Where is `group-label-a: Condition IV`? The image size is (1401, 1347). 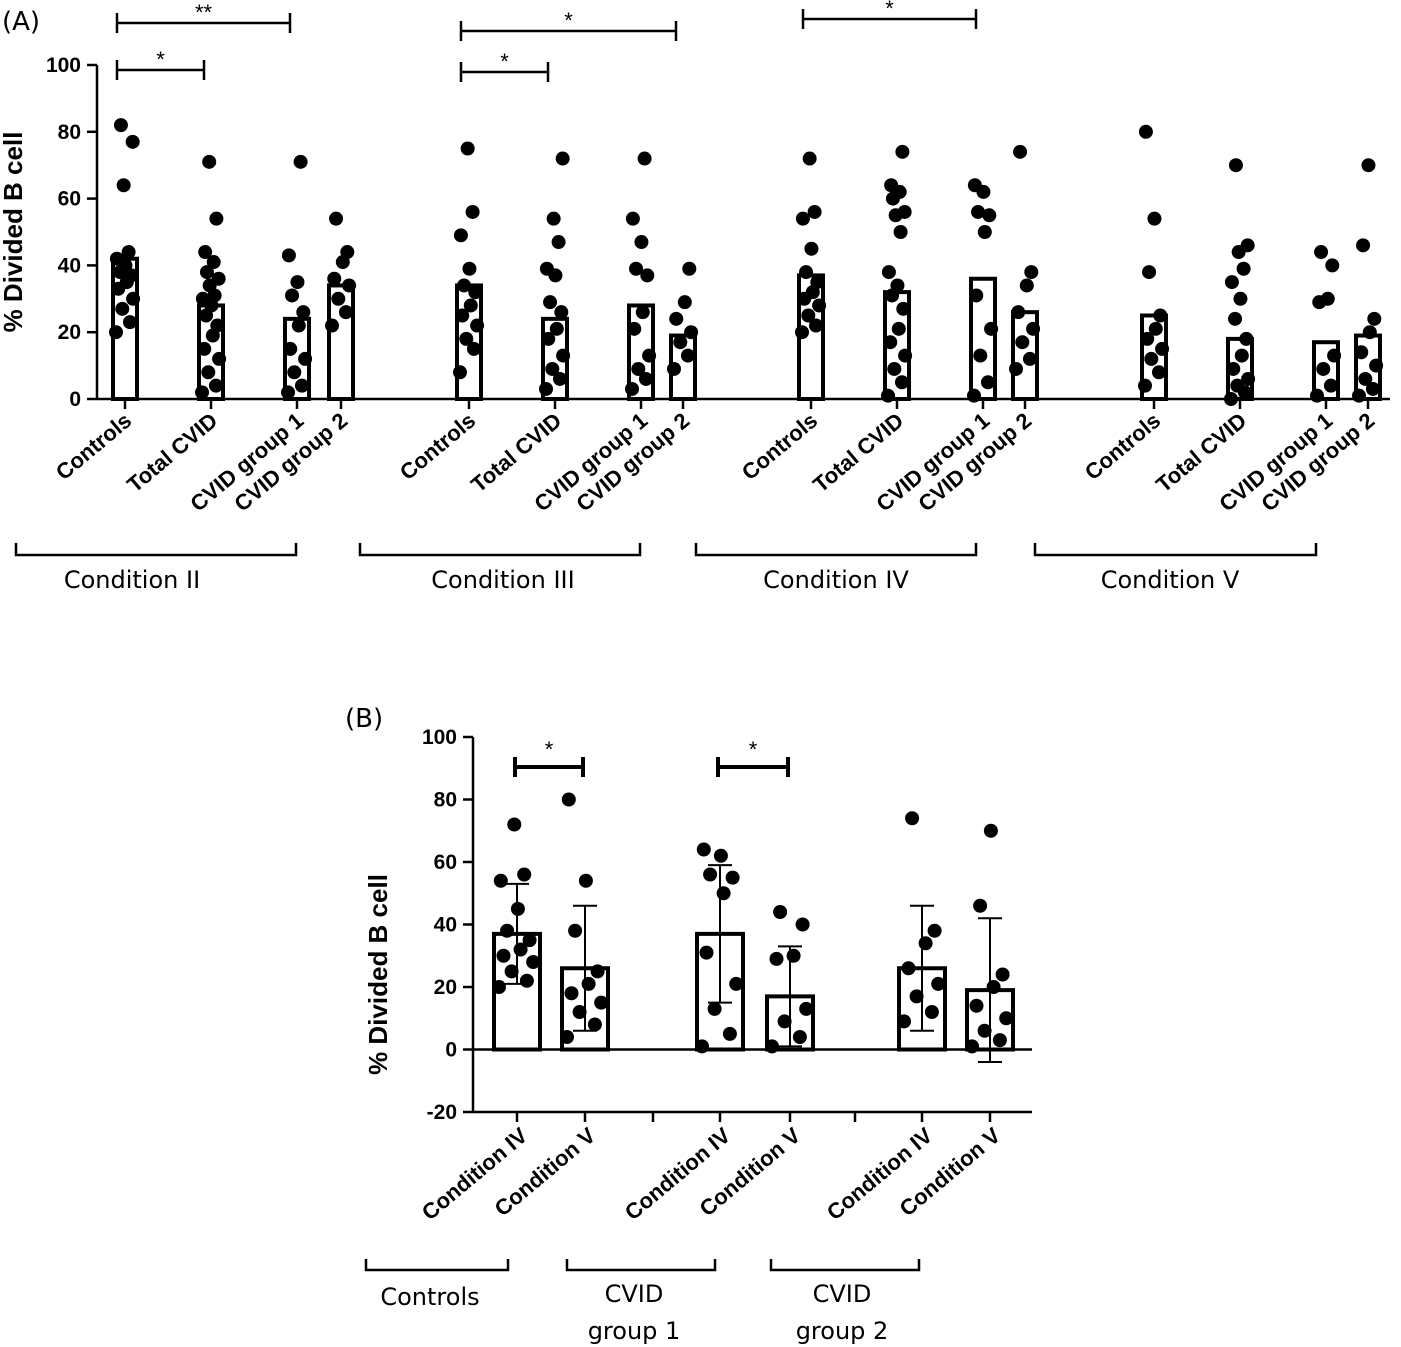 group-label-a: Condition IV is located at coordinates (836, 580).